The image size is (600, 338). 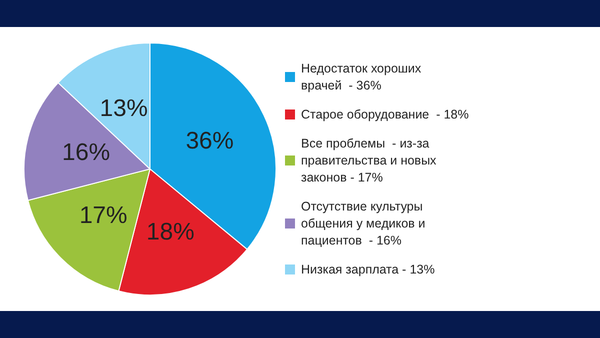 I want to click on legend-label: Недостаток хороших врачей - 36%, so click(x=363, y=77).